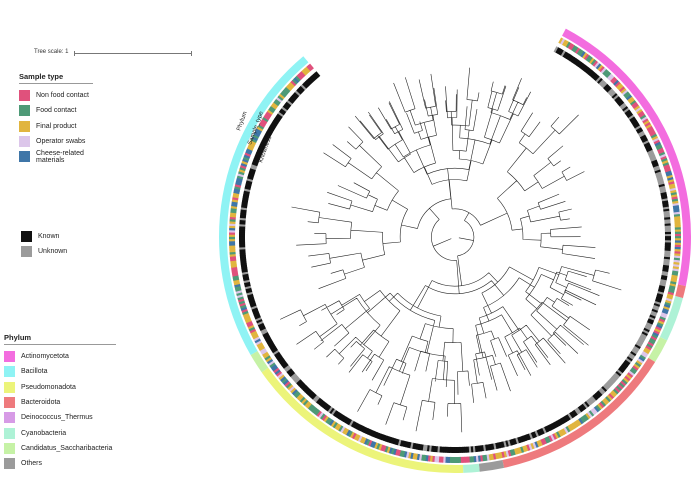 This screenshot has width=691, height=479. Describe the element at coordinates (259, 362) in the screenshot. I see `phylum-ring-segment` at that location.